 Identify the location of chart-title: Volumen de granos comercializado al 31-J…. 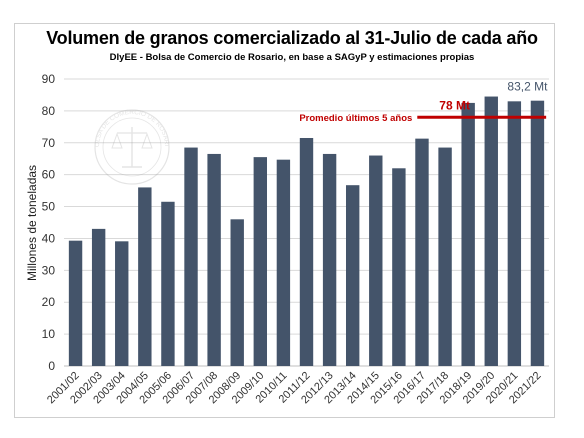
(292, 38).